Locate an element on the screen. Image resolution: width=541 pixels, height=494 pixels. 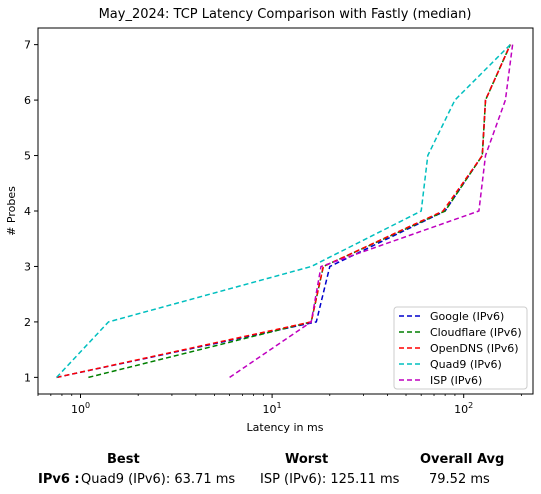
y-tick-label: 1 is located at coordinates (27, 377).